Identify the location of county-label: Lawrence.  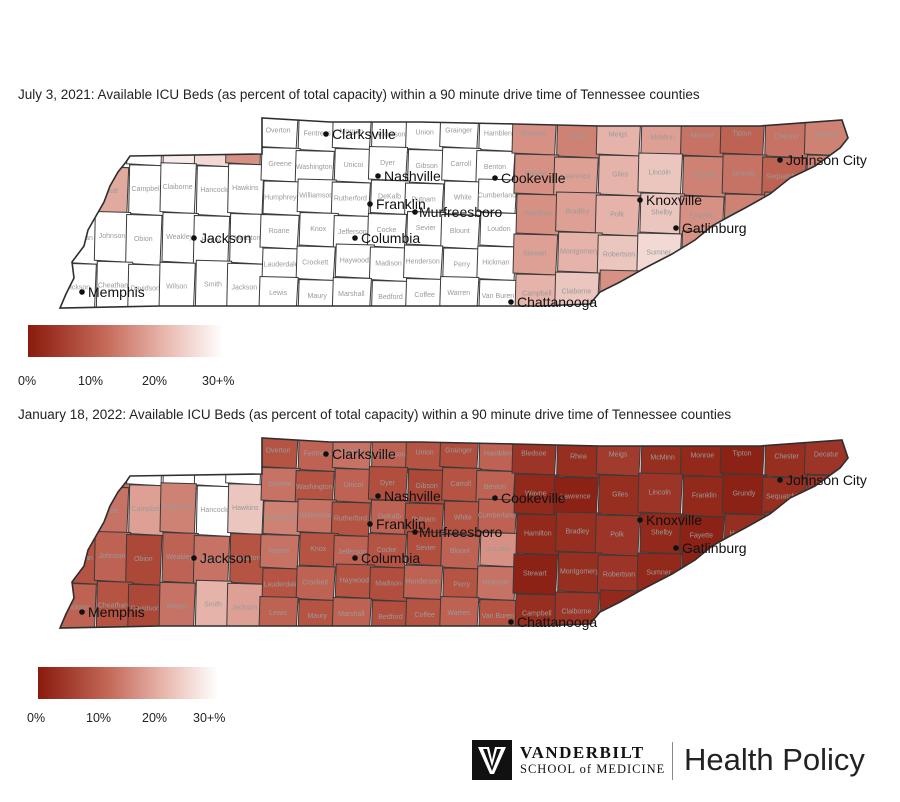
(575, 497).